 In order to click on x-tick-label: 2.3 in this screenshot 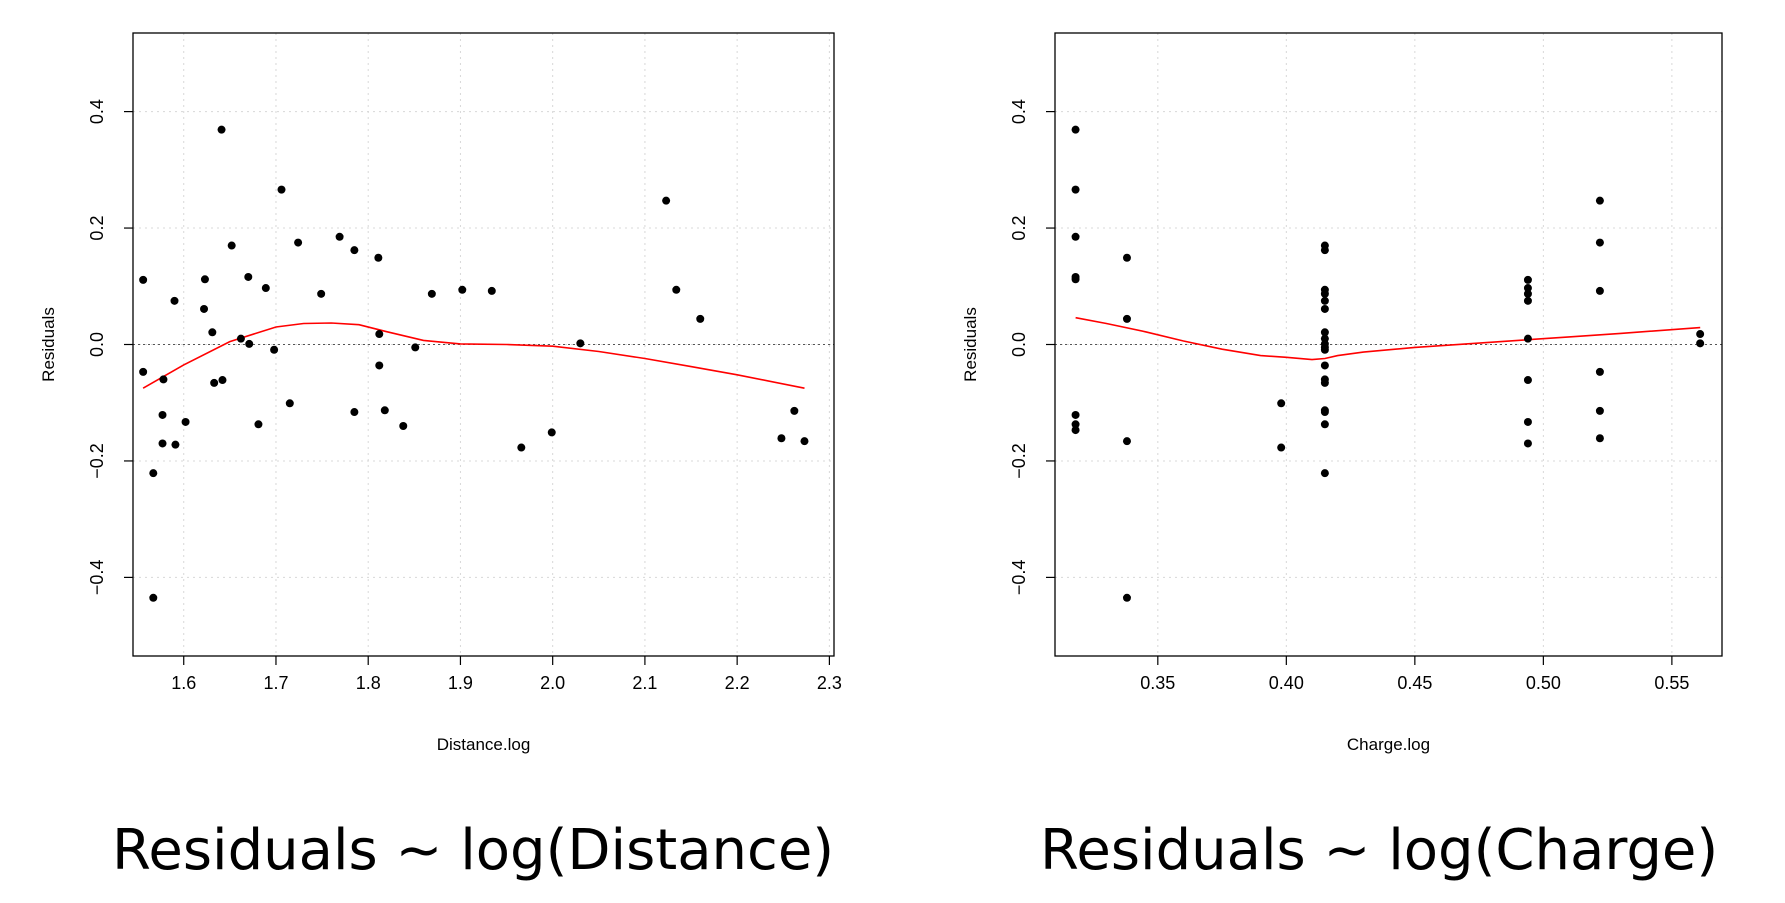, I will do `click(829, 683)`.